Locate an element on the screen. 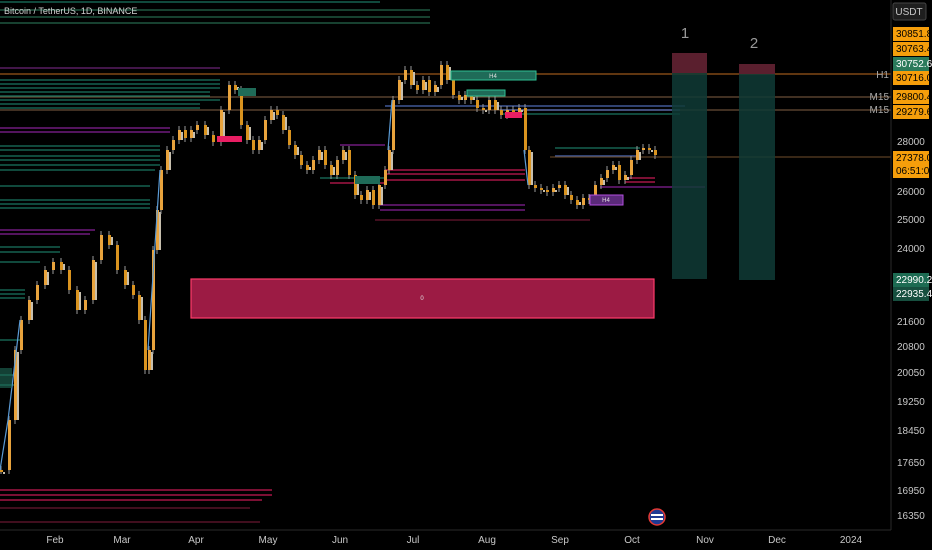 The width and height of the screenshot is (932, 550). price-tag-label: 30752.68 is located at coordinates (914, 64).